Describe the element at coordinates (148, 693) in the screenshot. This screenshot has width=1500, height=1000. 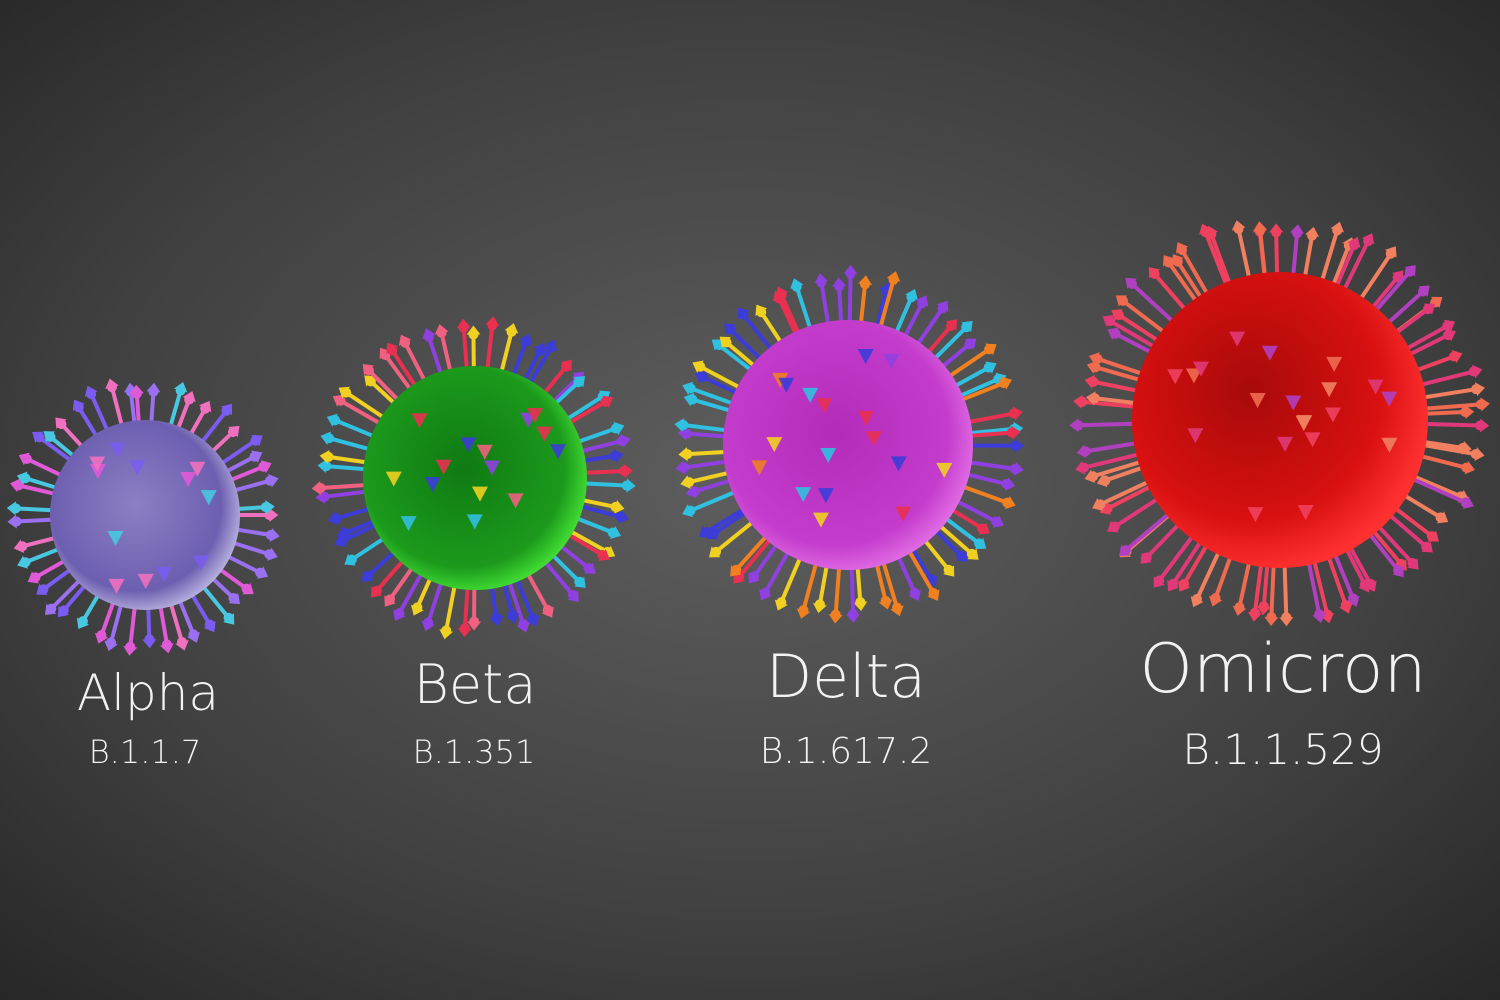
I see `variant-name: Alpha` at that location.